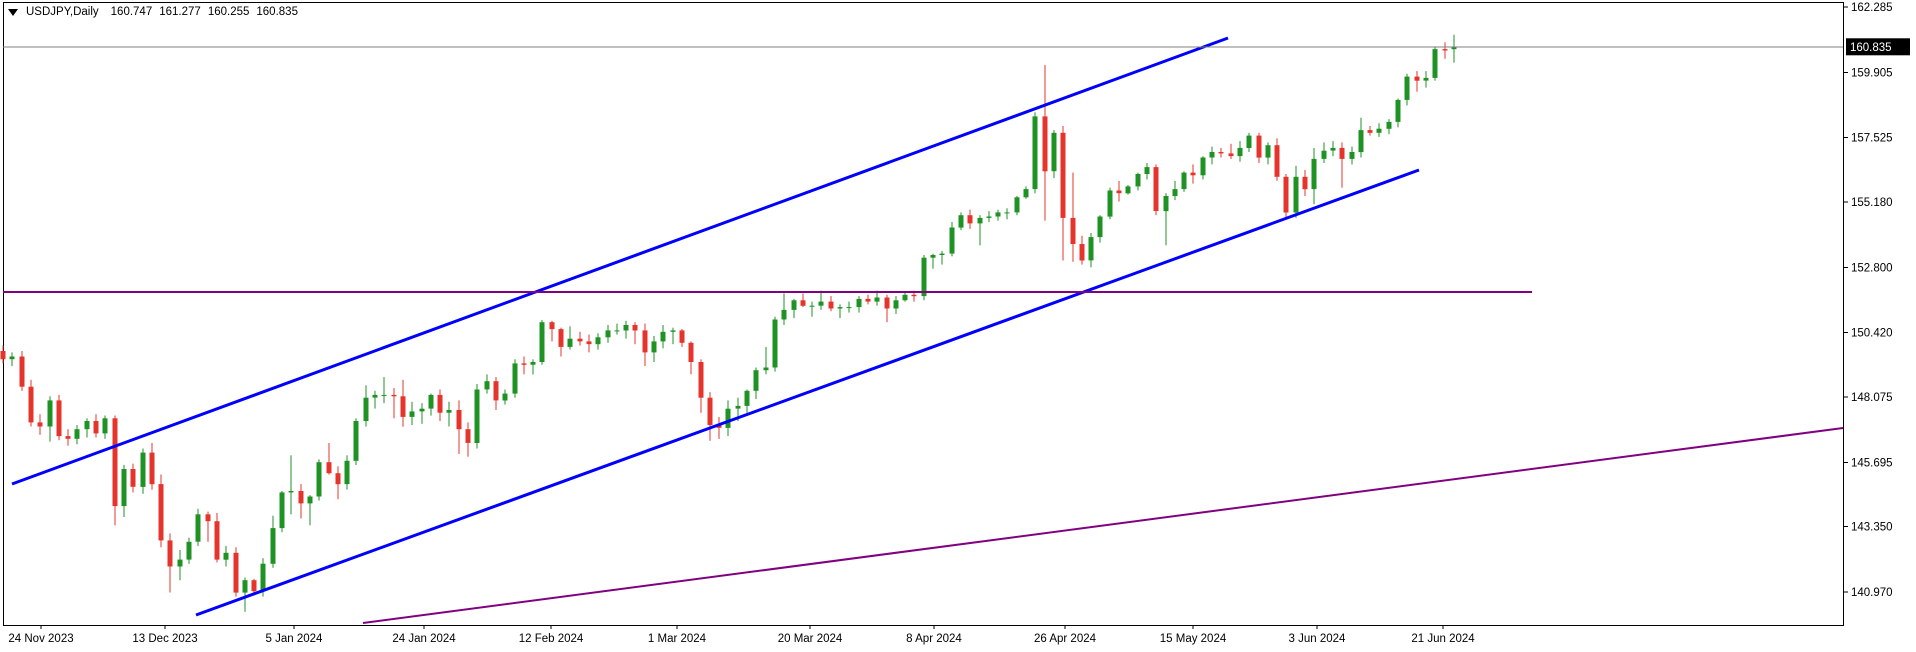 The width and height of the screenshot is (1916, 652). What do you see at coordinates (13, 12) in the screenshot?
I see `symbol-dropdown-icon` at bounding box center [13, 12].